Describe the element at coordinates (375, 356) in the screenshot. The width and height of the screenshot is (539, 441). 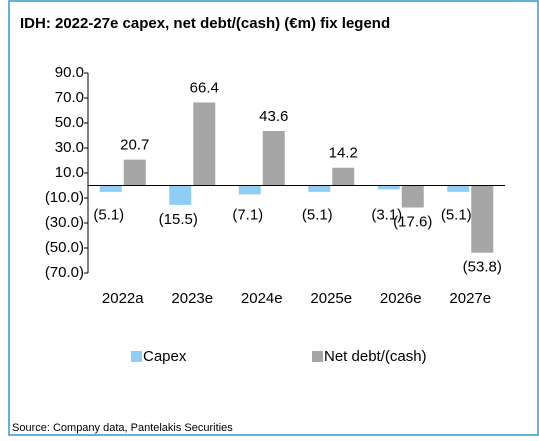
I see `legend-label: Net debt/(cash)` at that location.